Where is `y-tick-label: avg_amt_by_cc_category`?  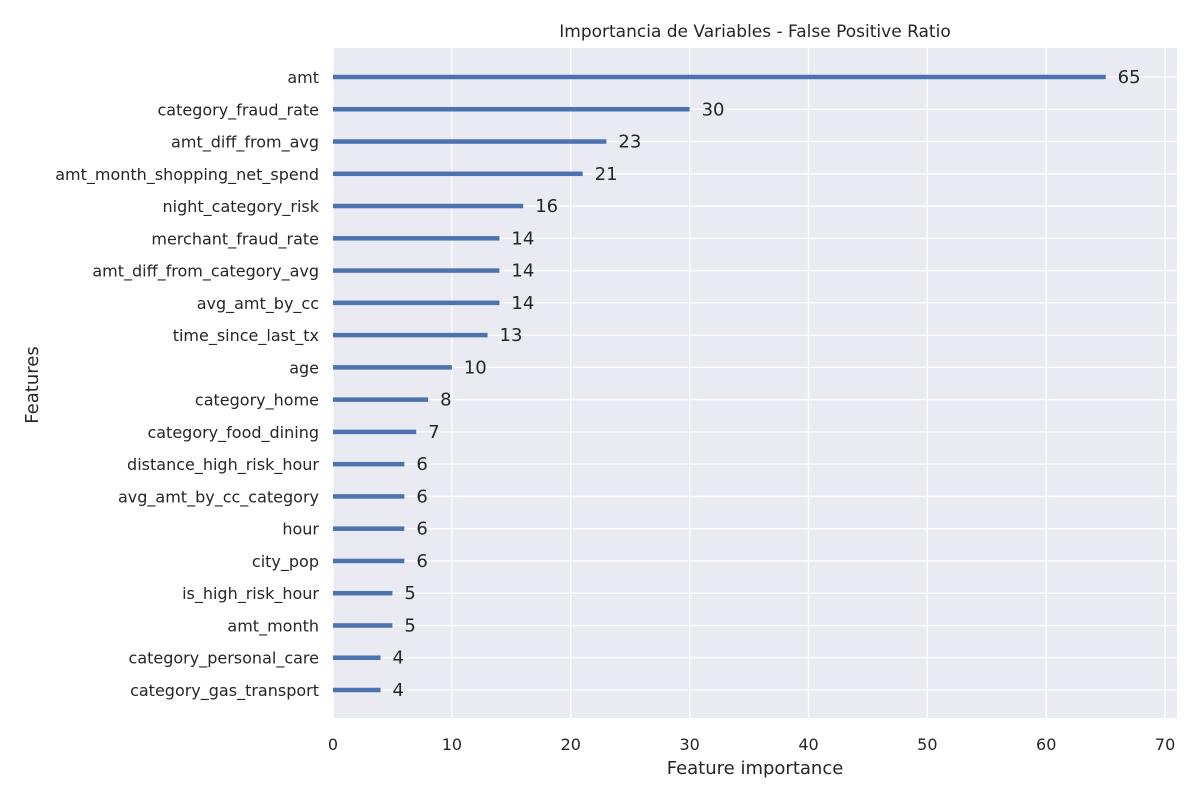 y-tick-label: avg_amt_by_cc_category is located at coordinates (218, 497).